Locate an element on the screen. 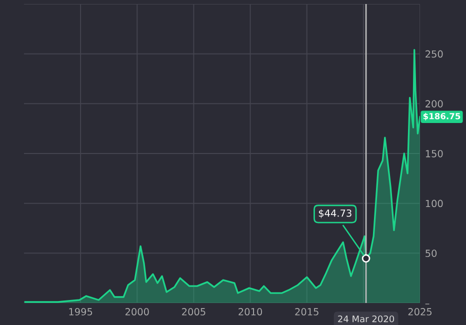 Image resolution: width=466 pixels, height=325 pixels. ref-line-label: 24 Mar 2020 is located at coordinates (366, 318).